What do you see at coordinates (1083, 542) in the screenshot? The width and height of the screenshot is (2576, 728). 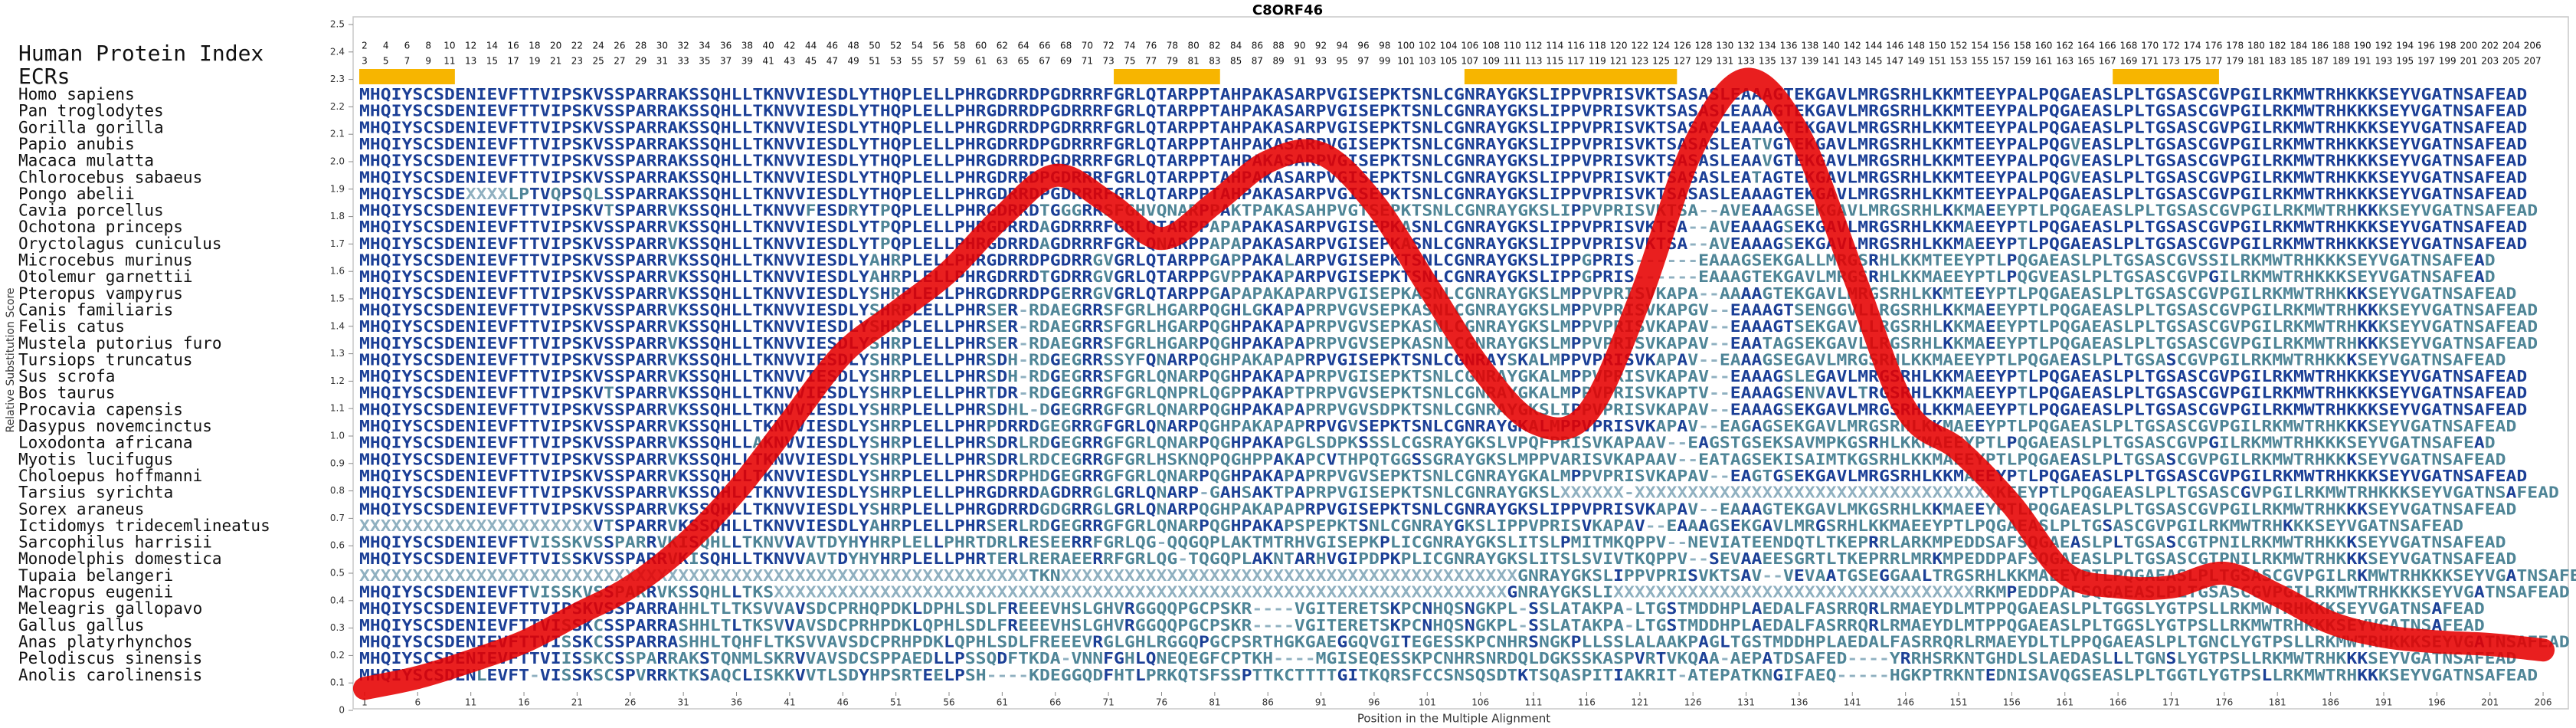 I see `sequence-run: RR` at bounding box center [1083, 542].